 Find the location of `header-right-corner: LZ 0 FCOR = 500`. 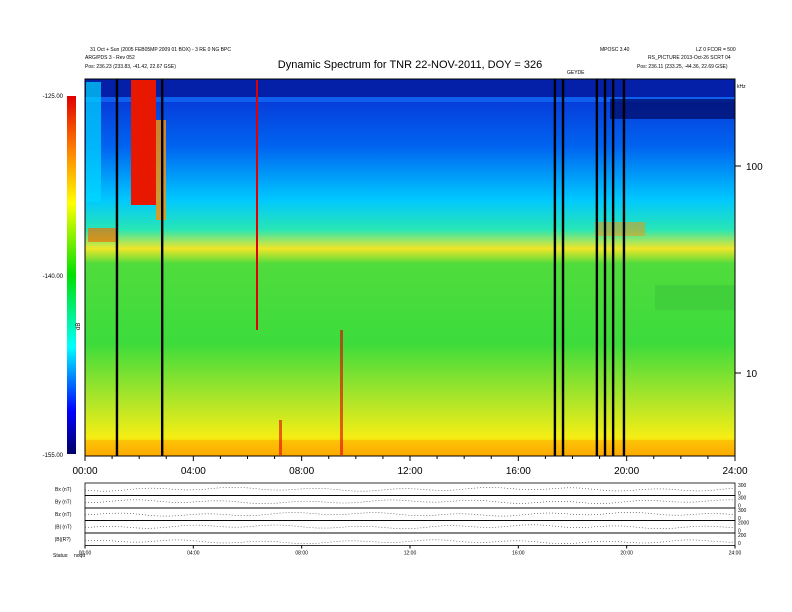

header-right-corner: LZ 0 FCOR = 500 is located at coordinates (716, 50).